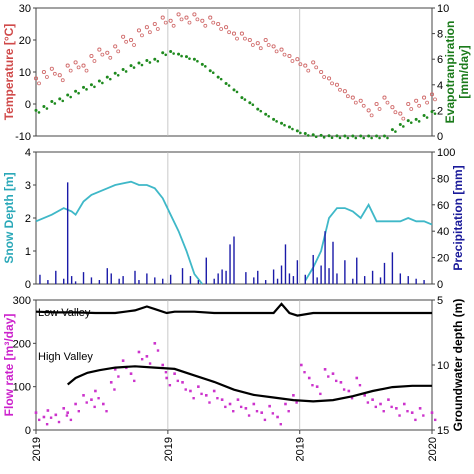 The height and width of the screenshot is (474, 474). What do you see at coordinates (233, 309) in the screenshot?
I see `series-groundwater-depth-low-valley` at bounding box center [233, 309].